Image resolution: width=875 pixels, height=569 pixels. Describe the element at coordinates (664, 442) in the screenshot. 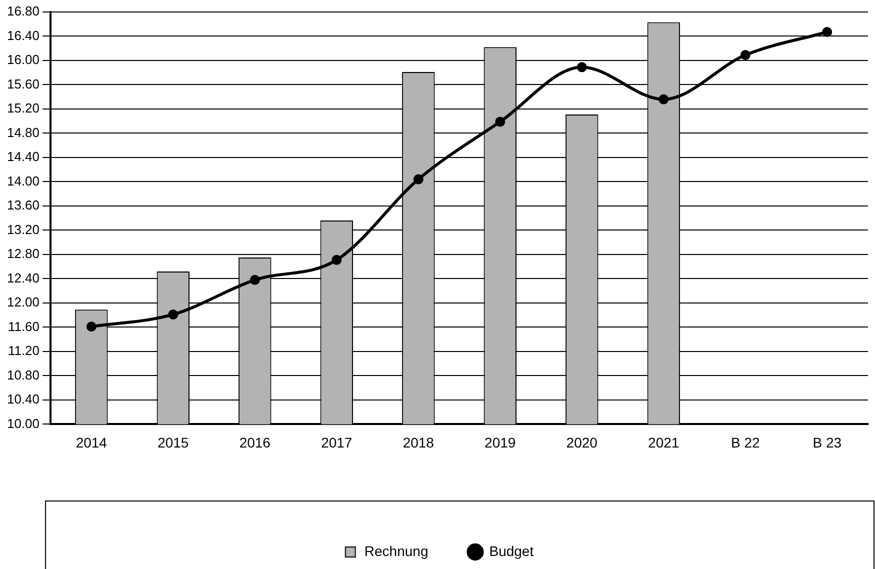

I see `x-tick-label: 2021` at that location.